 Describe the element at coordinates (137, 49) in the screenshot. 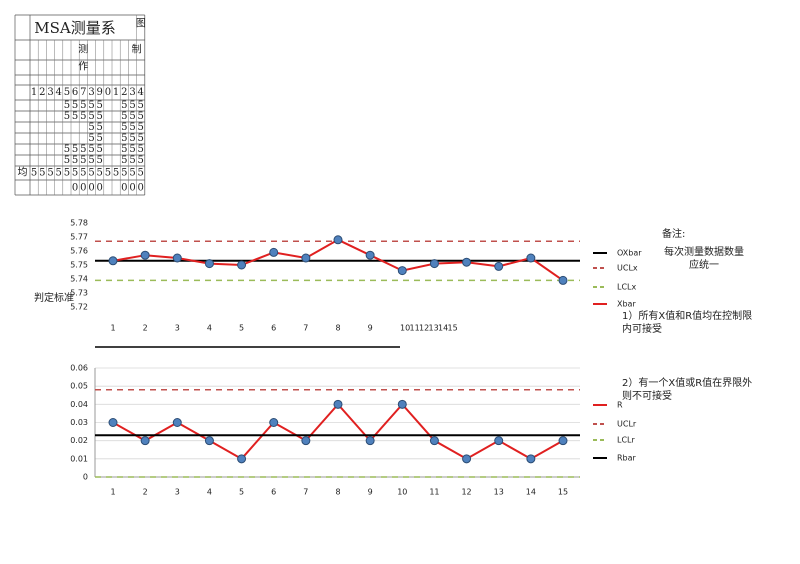

I see `table-cell: 制` at that location.